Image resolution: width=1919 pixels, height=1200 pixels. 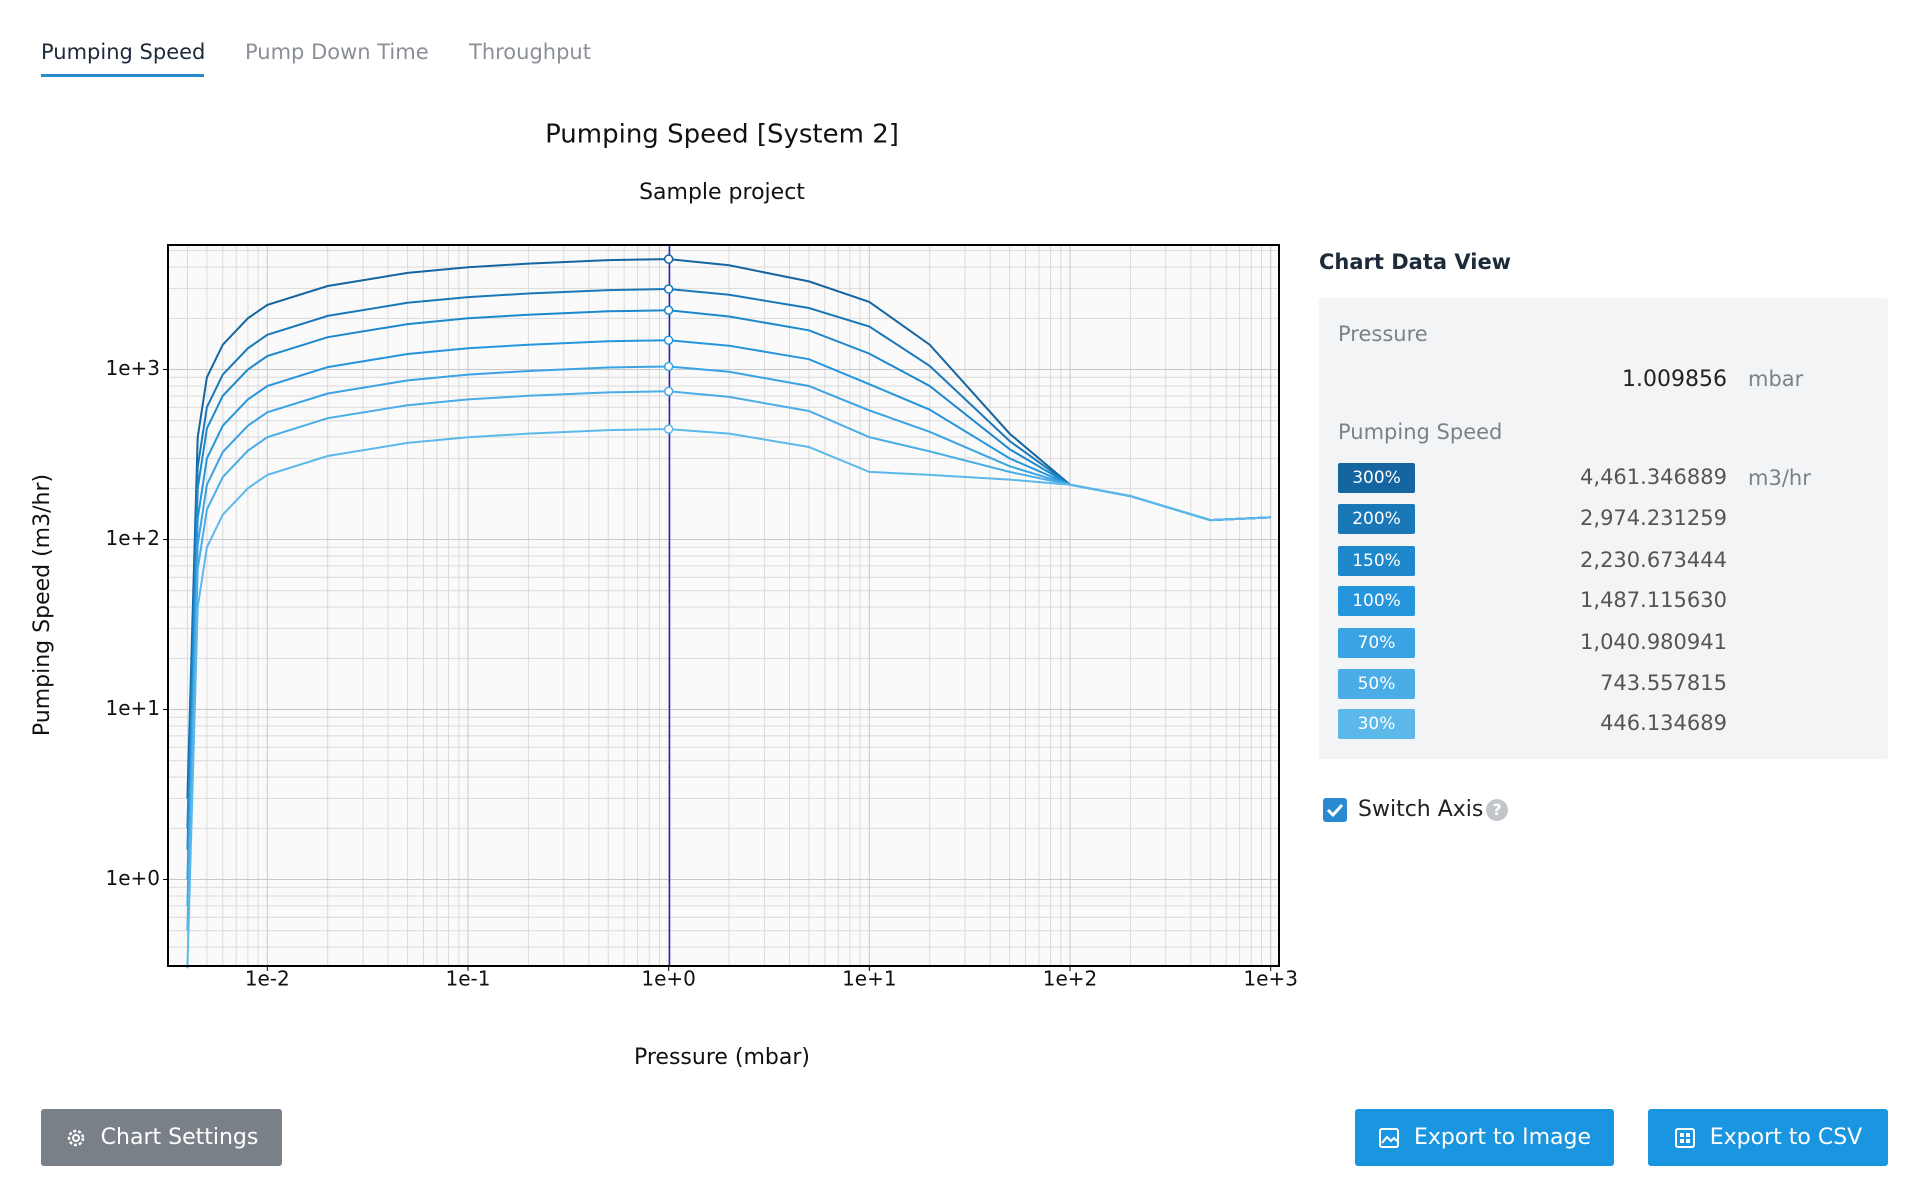 I want to click on series-badge: 70%, so click(x=1376, y=643).